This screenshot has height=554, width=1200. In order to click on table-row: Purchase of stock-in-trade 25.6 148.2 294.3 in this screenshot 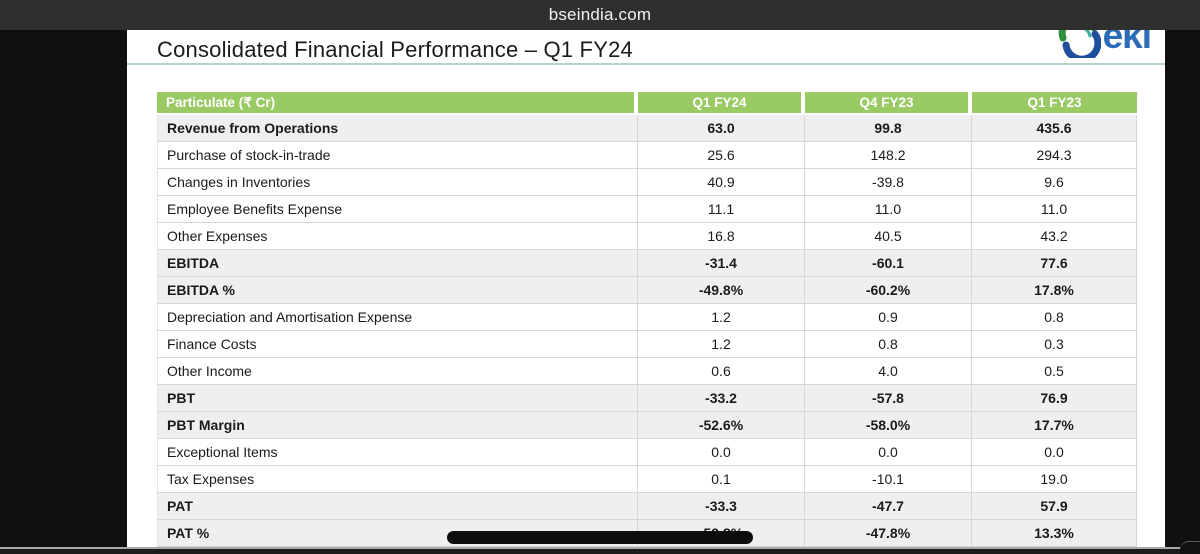, I will do `click(647, 155)`.